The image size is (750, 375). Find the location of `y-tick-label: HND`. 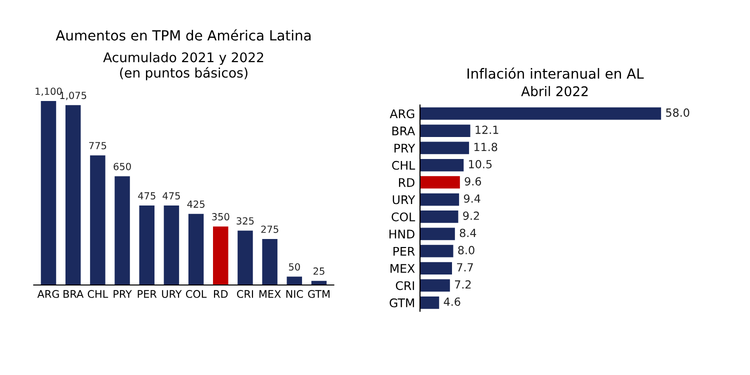

y-tick-label: HND is located at coordinates (401, 234).